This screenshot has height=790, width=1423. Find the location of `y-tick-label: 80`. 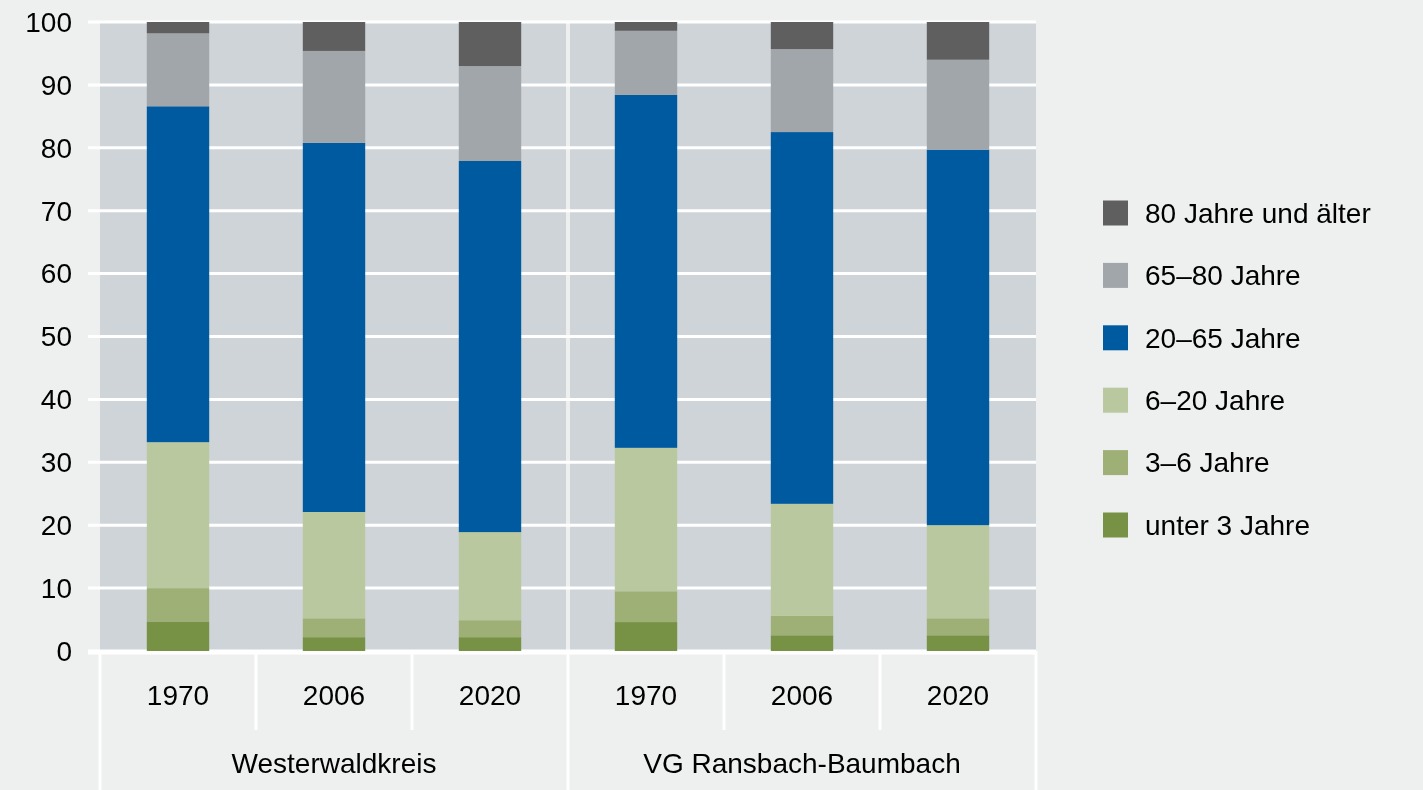

y-tick-label: 80 is located at coordinates (56, 148).